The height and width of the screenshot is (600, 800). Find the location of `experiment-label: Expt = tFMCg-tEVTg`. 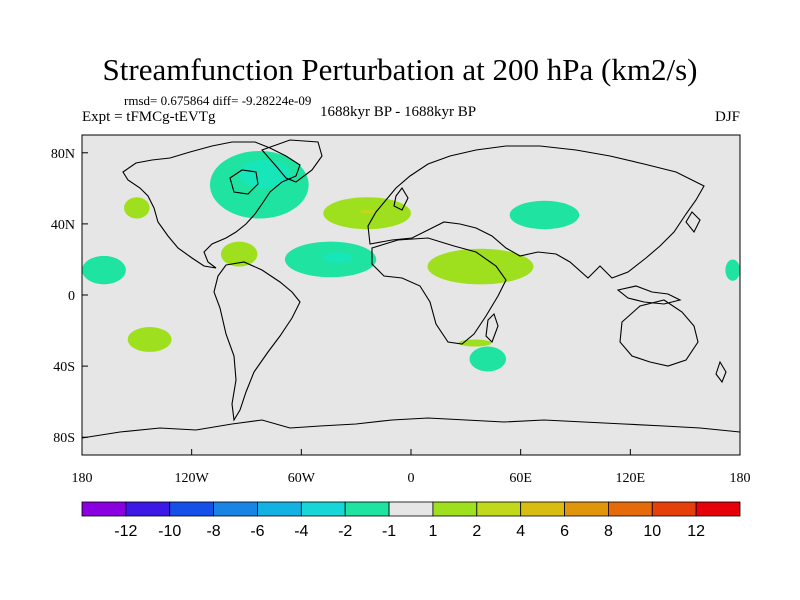

experiment-label: Expt = tFMCg-tEVTg is located at coordinates (149, 117).